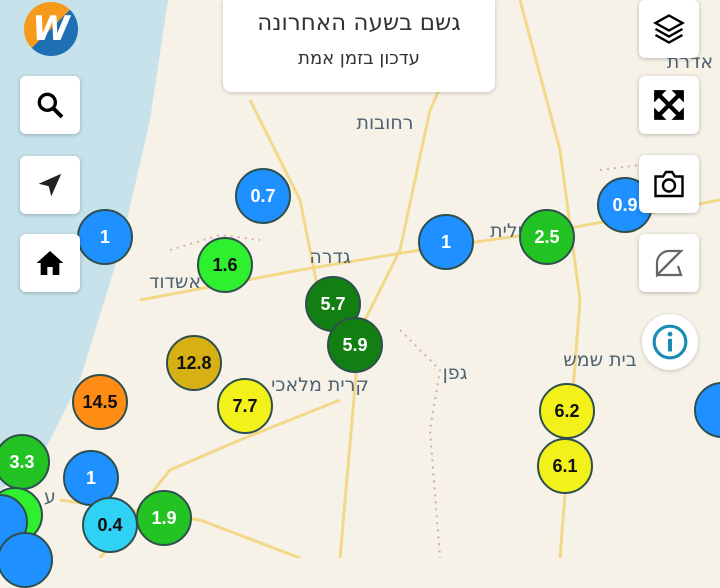  I want to click on fullscreen-icon, so click(669, 105).